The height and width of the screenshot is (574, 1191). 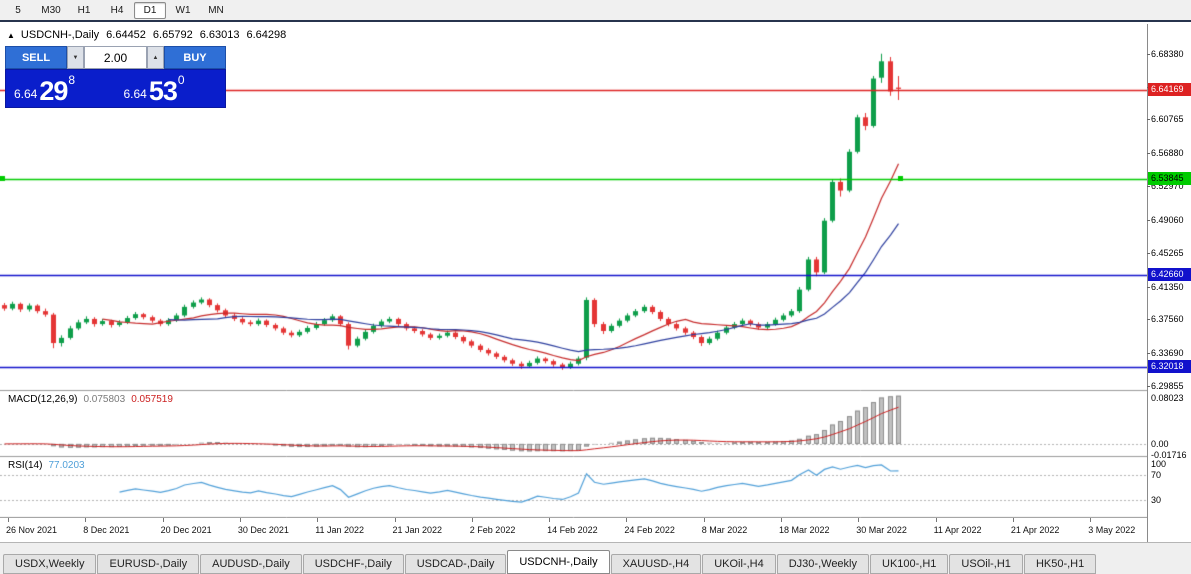 I want to click on sell-button: SELL, so click(x=36, y=57).